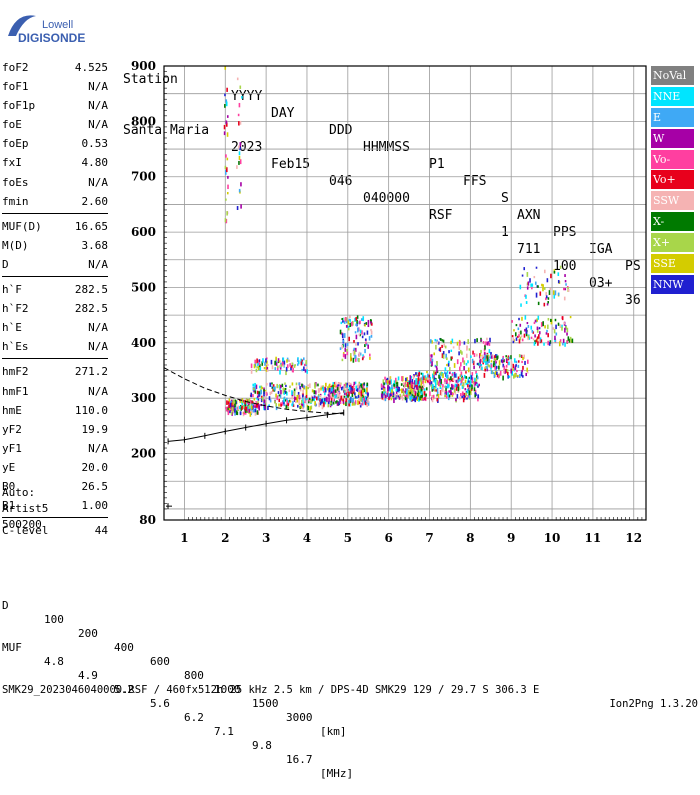 The width and height of the screenshot is (700, 795). What do you see at coordinates (55, 247) in the screenshot?
I see `param-group-muf: MUF(D) 16.65 M(D) 3.68 D N/A` at bounding box center [55, 247].